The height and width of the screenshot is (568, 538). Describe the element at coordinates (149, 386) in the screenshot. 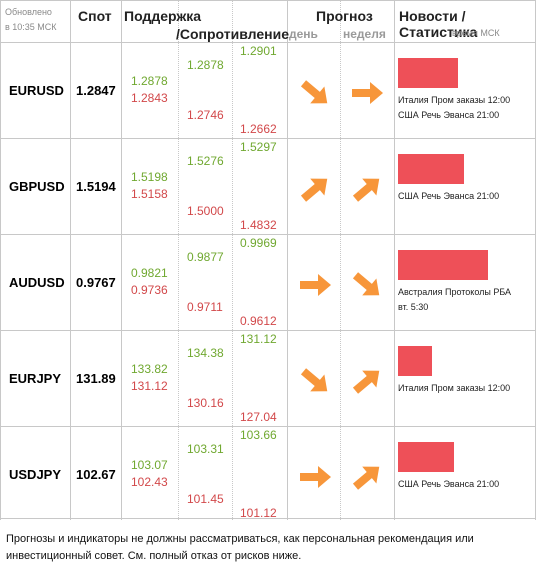

I see `support1-red: 131.12` at that location.